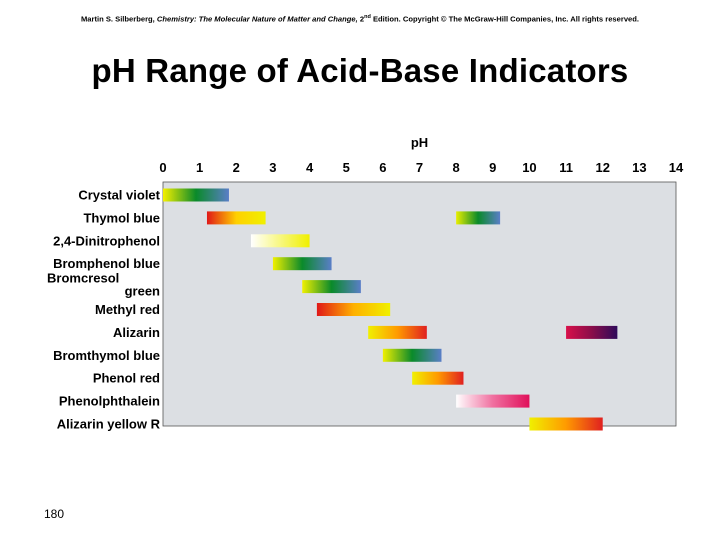 The width and height of the screenshot is (720, 540). What do you see at coordinates (106, 355) in the screenshot?
I see `indicator-label: Bromthymol blue` at bounding box center [106, 355].